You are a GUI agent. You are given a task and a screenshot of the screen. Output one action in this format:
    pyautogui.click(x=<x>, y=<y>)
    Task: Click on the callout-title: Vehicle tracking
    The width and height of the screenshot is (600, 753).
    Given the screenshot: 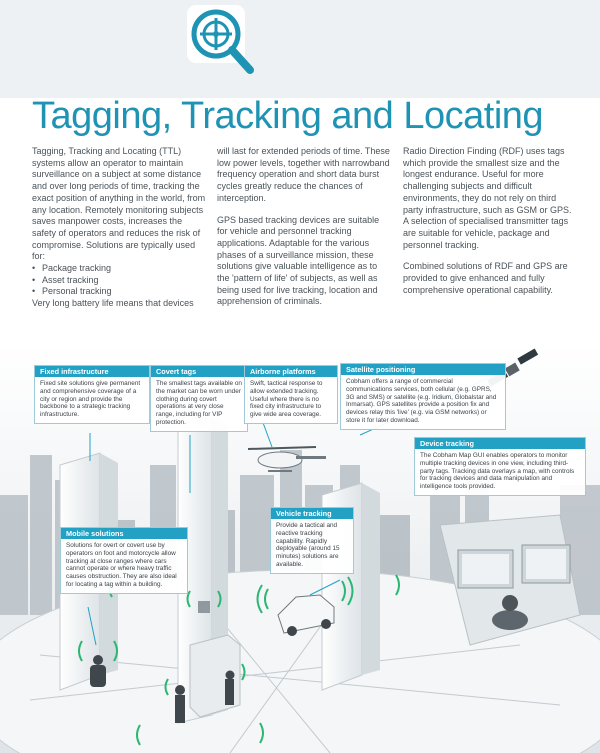 What is the action you would take?
    pyautogui.click(x=312, y=513)
    